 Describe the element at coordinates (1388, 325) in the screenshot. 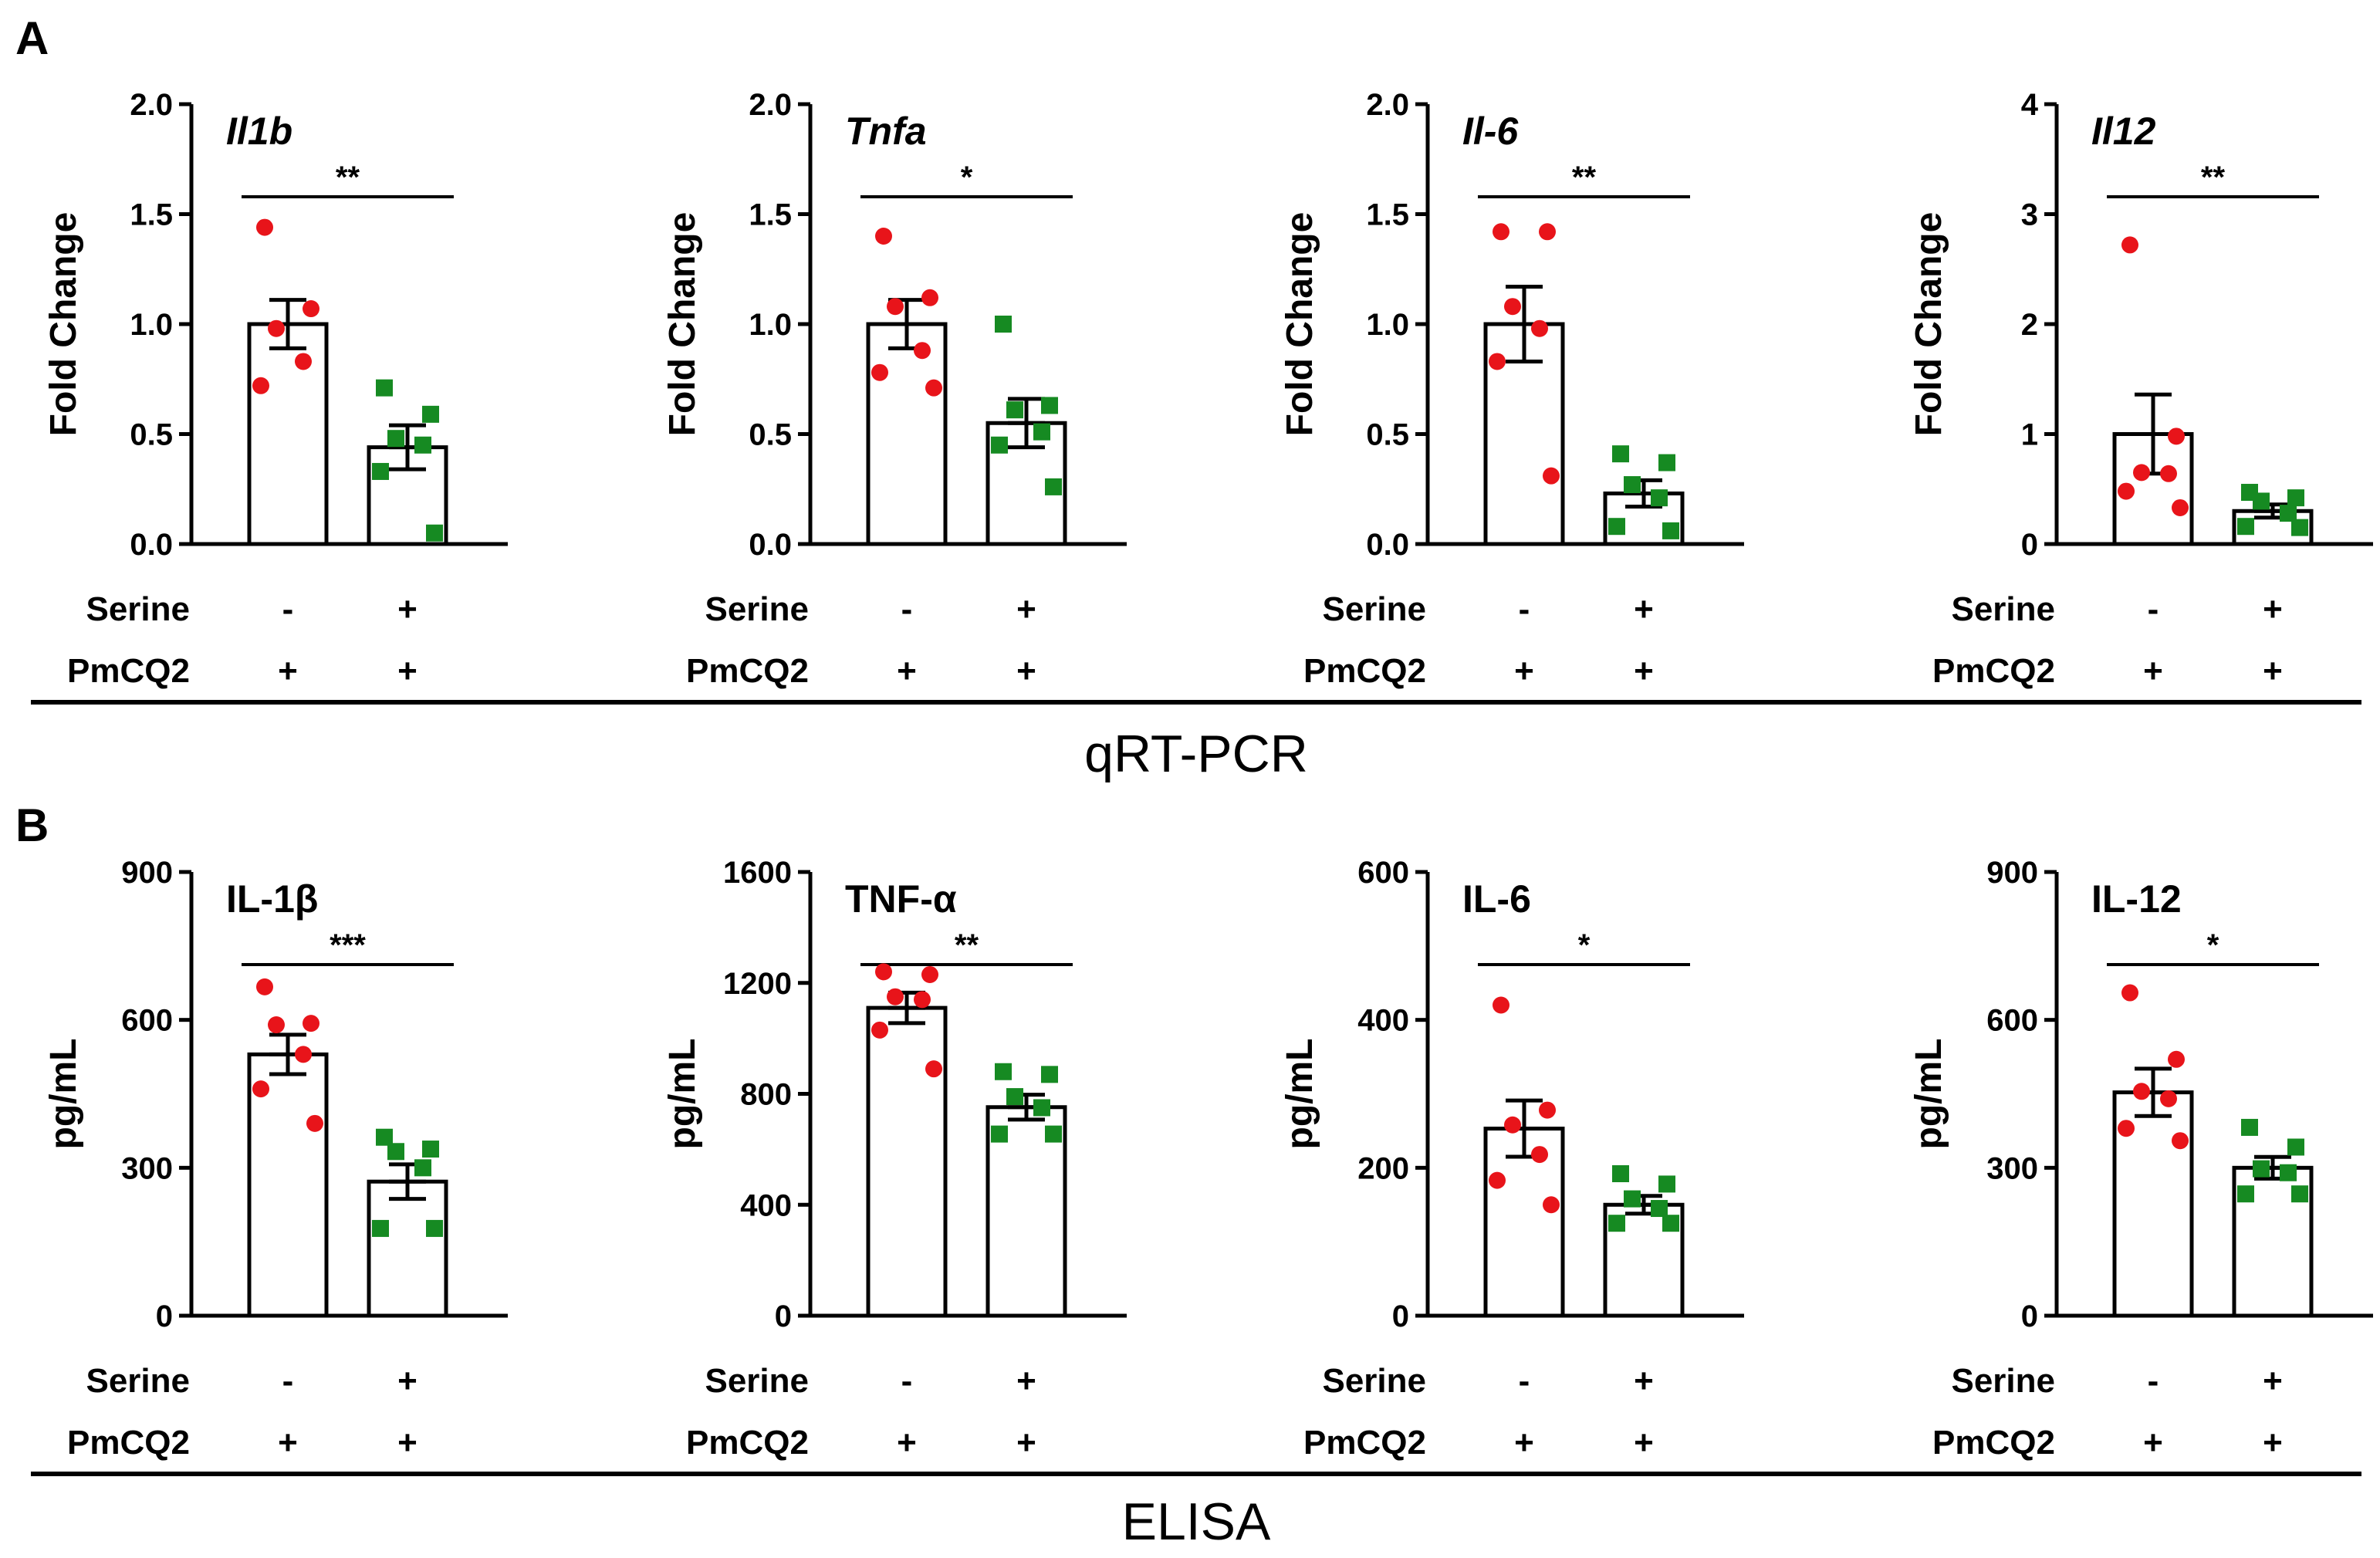

I see `y-tick-label: 1.0` at that location.